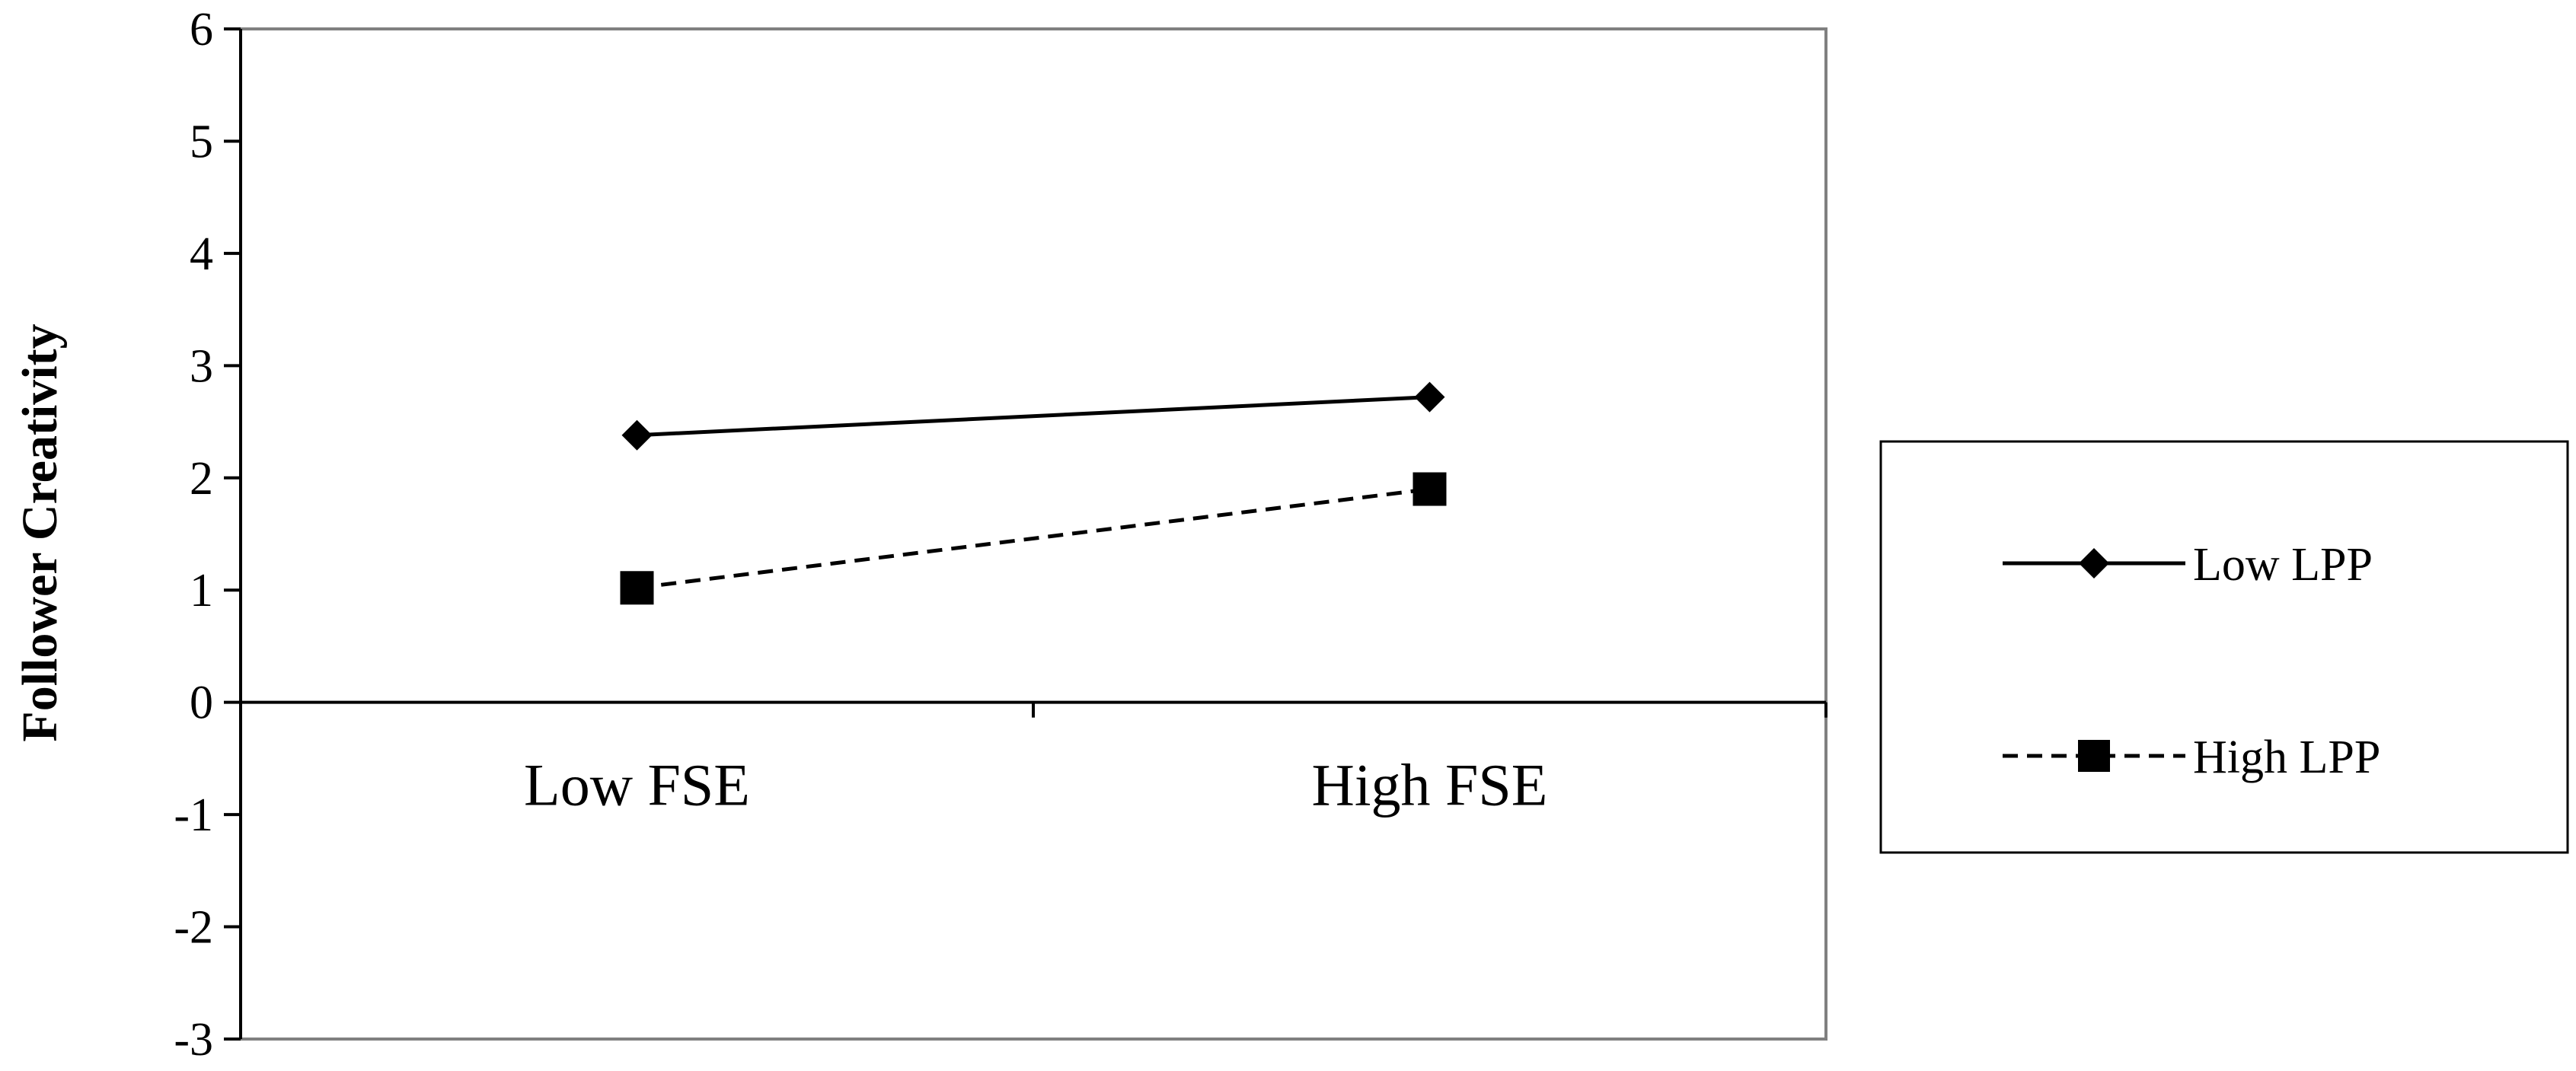 Image resolution: width=2576 pixels, height=1071 pixels. What do you see at coordinates (201, 591) in the screenshot?
I see `y-tick-label: 1` at bounding box center [201, 591].